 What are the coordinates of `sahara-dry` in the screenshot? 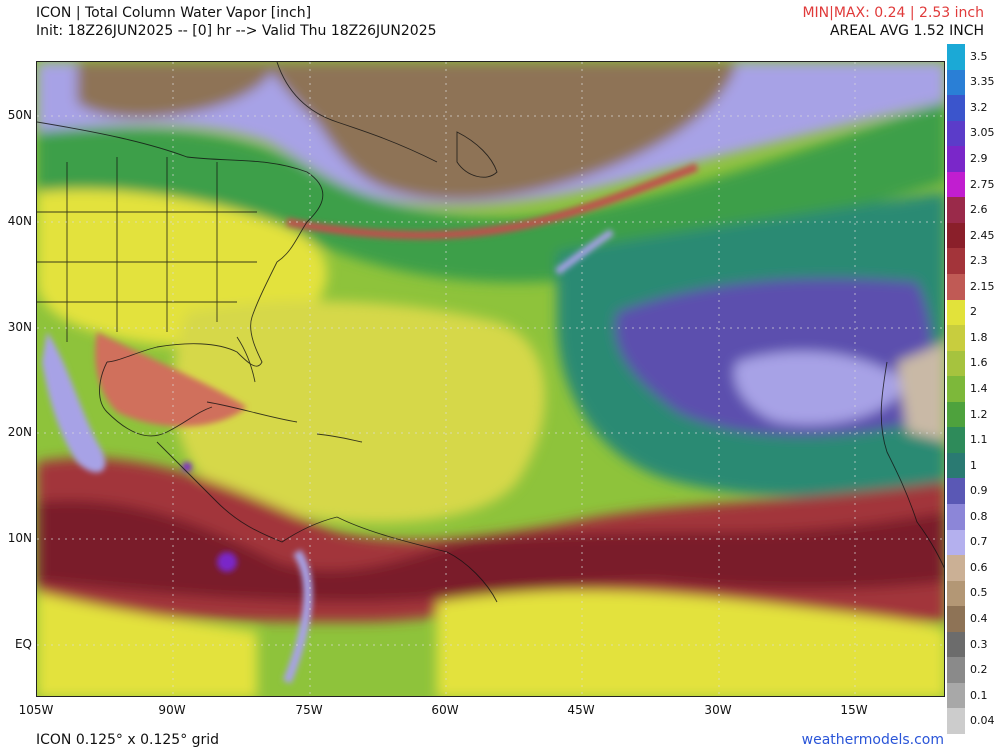 It's located at (920, 392).